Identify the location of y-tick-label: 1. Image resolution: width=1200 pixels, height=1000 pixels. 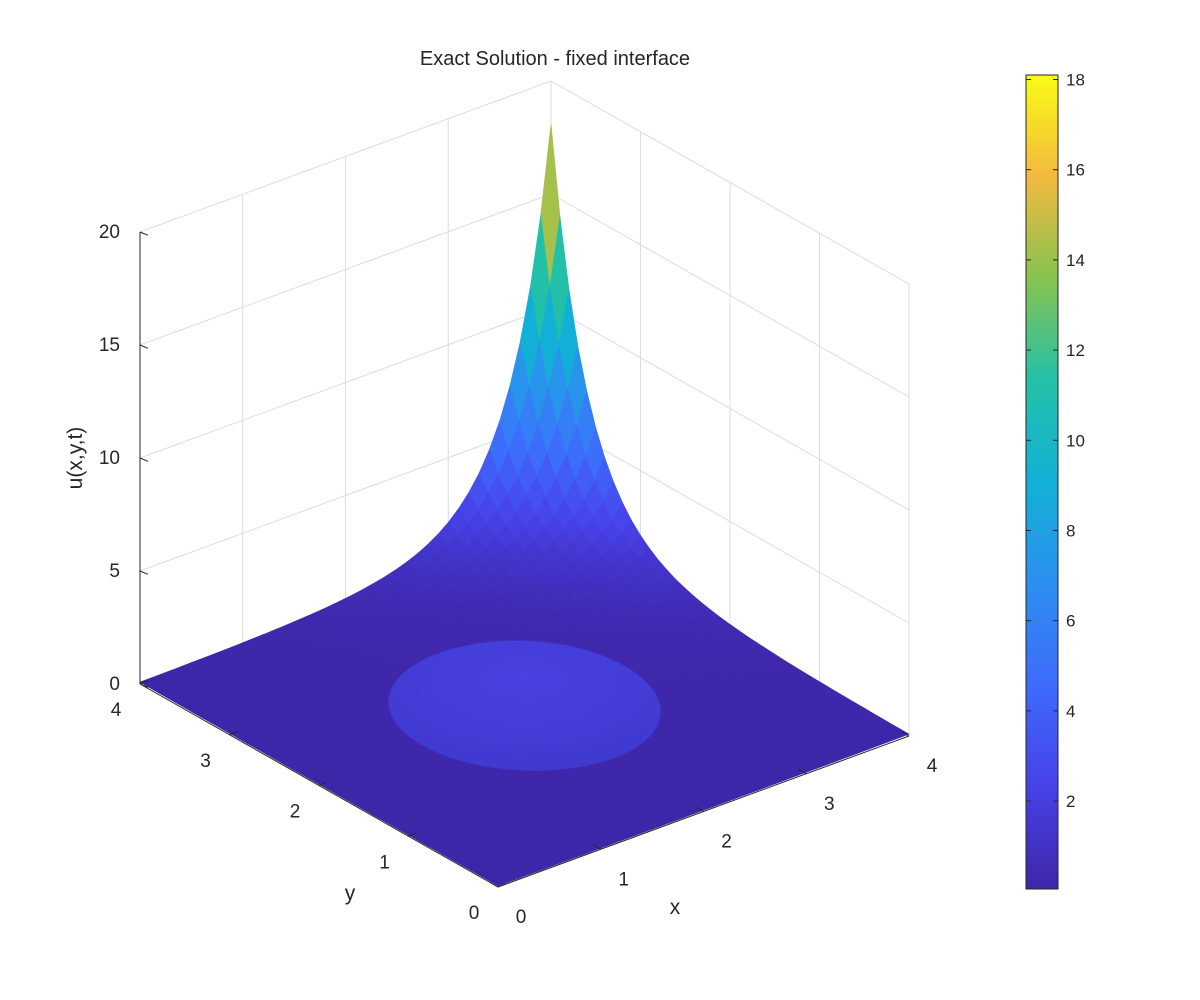
(384, 862).